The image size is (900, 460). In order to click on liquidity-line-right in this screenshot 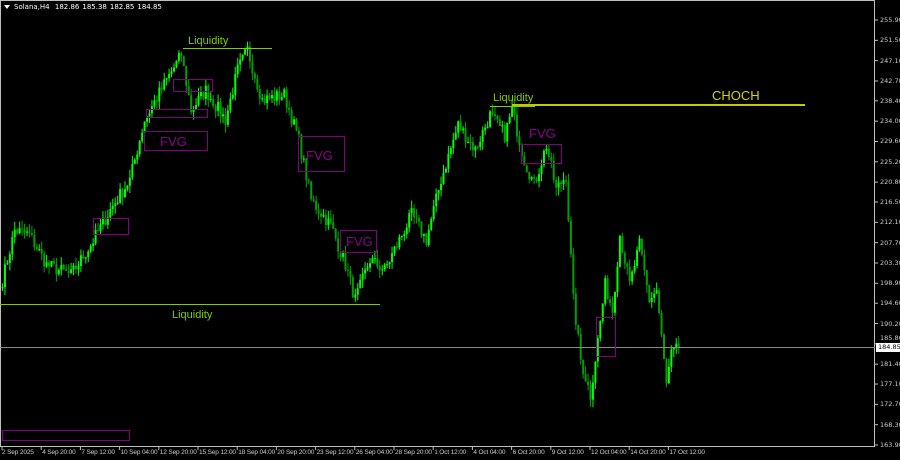, I will do `click(512, 106)`.